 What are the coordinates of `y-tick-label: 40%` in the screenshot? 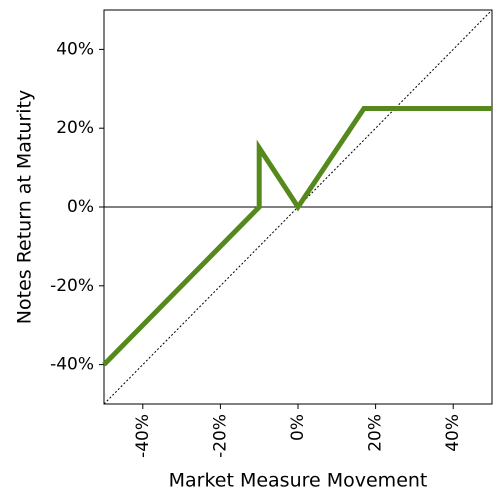 It's located at (75, 49).